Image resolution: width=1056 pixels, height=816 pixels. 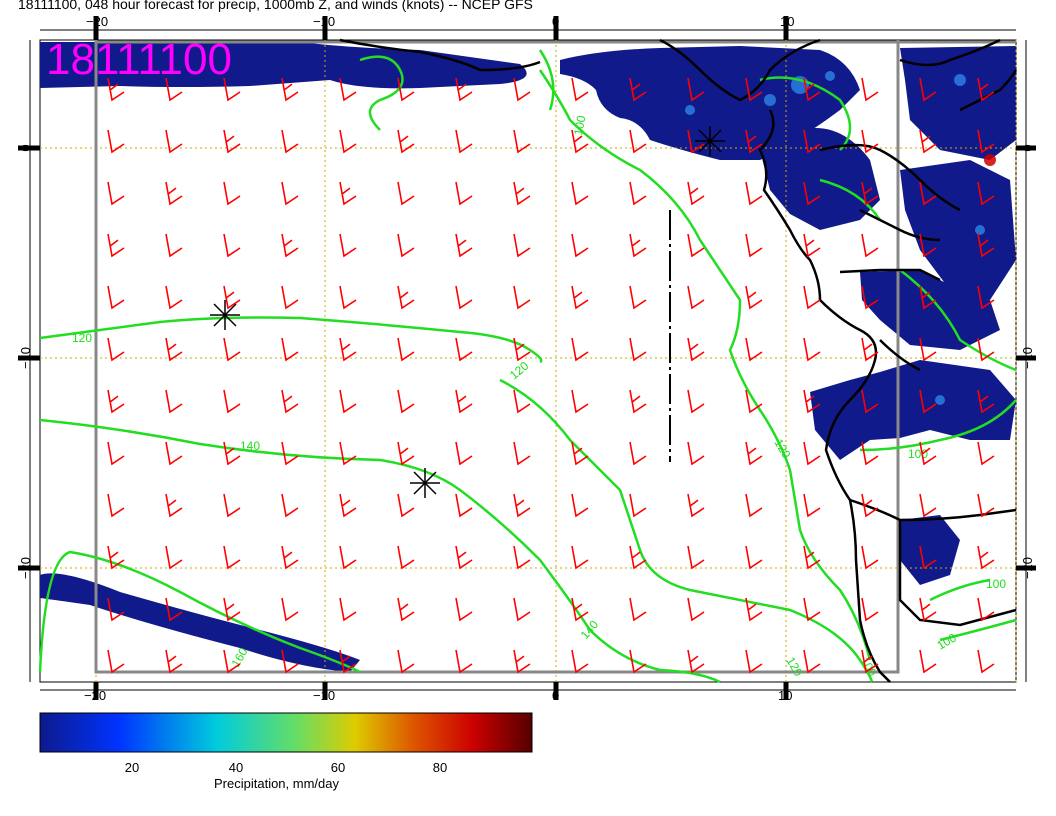 I want to click on lat-label-right-0: 0, so click(x=1027, y=147).